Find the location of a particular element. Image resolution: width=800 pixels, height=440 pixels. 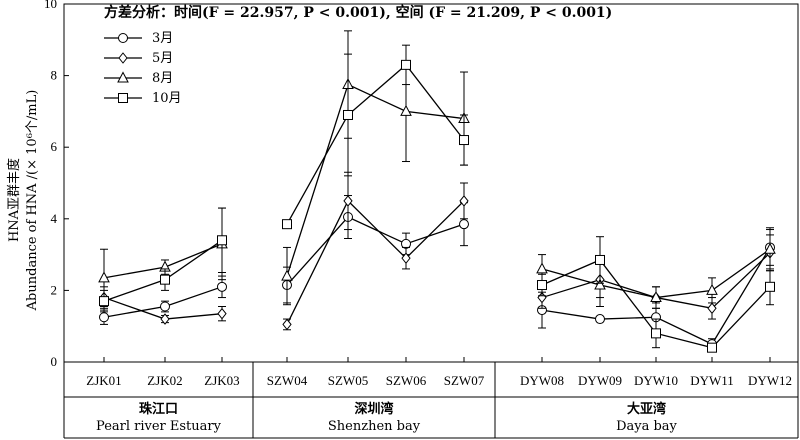

x-tick-label: ZJK02 is located at coordinates (164, 380).